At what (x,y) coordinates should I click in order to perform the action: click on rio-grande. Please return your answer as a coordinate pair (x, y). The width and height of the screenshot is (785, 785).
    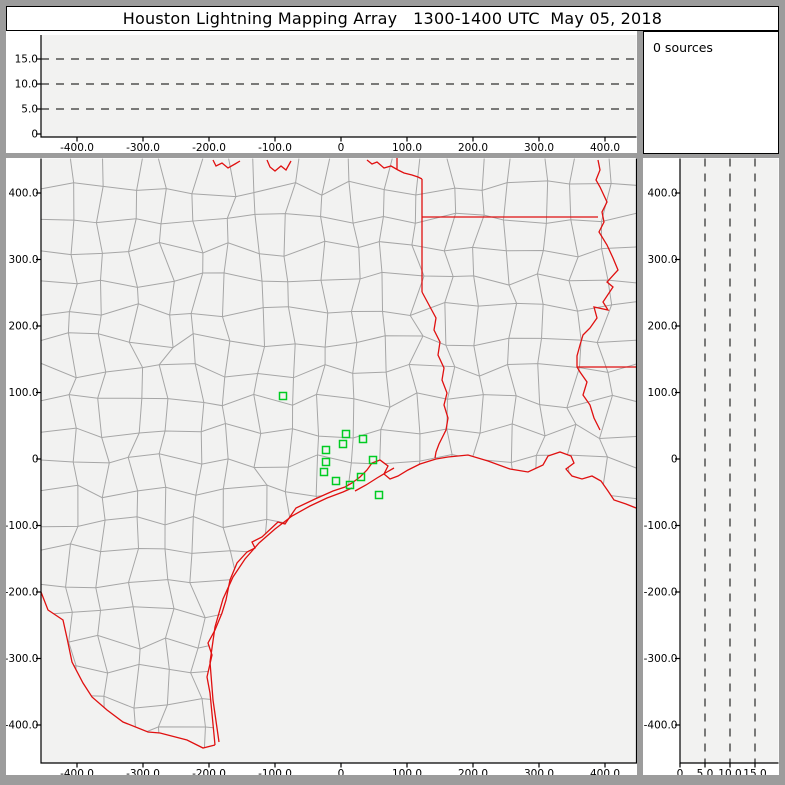
    Looking at the image, I should click on (128, 670).